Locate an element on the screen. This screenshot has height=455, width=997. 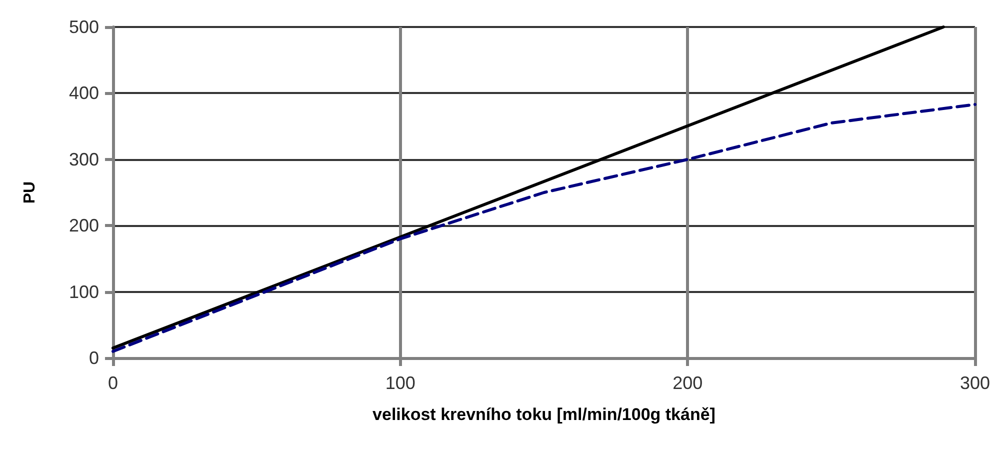
y-tick-label: 400 is located at coordinates (83, 93).